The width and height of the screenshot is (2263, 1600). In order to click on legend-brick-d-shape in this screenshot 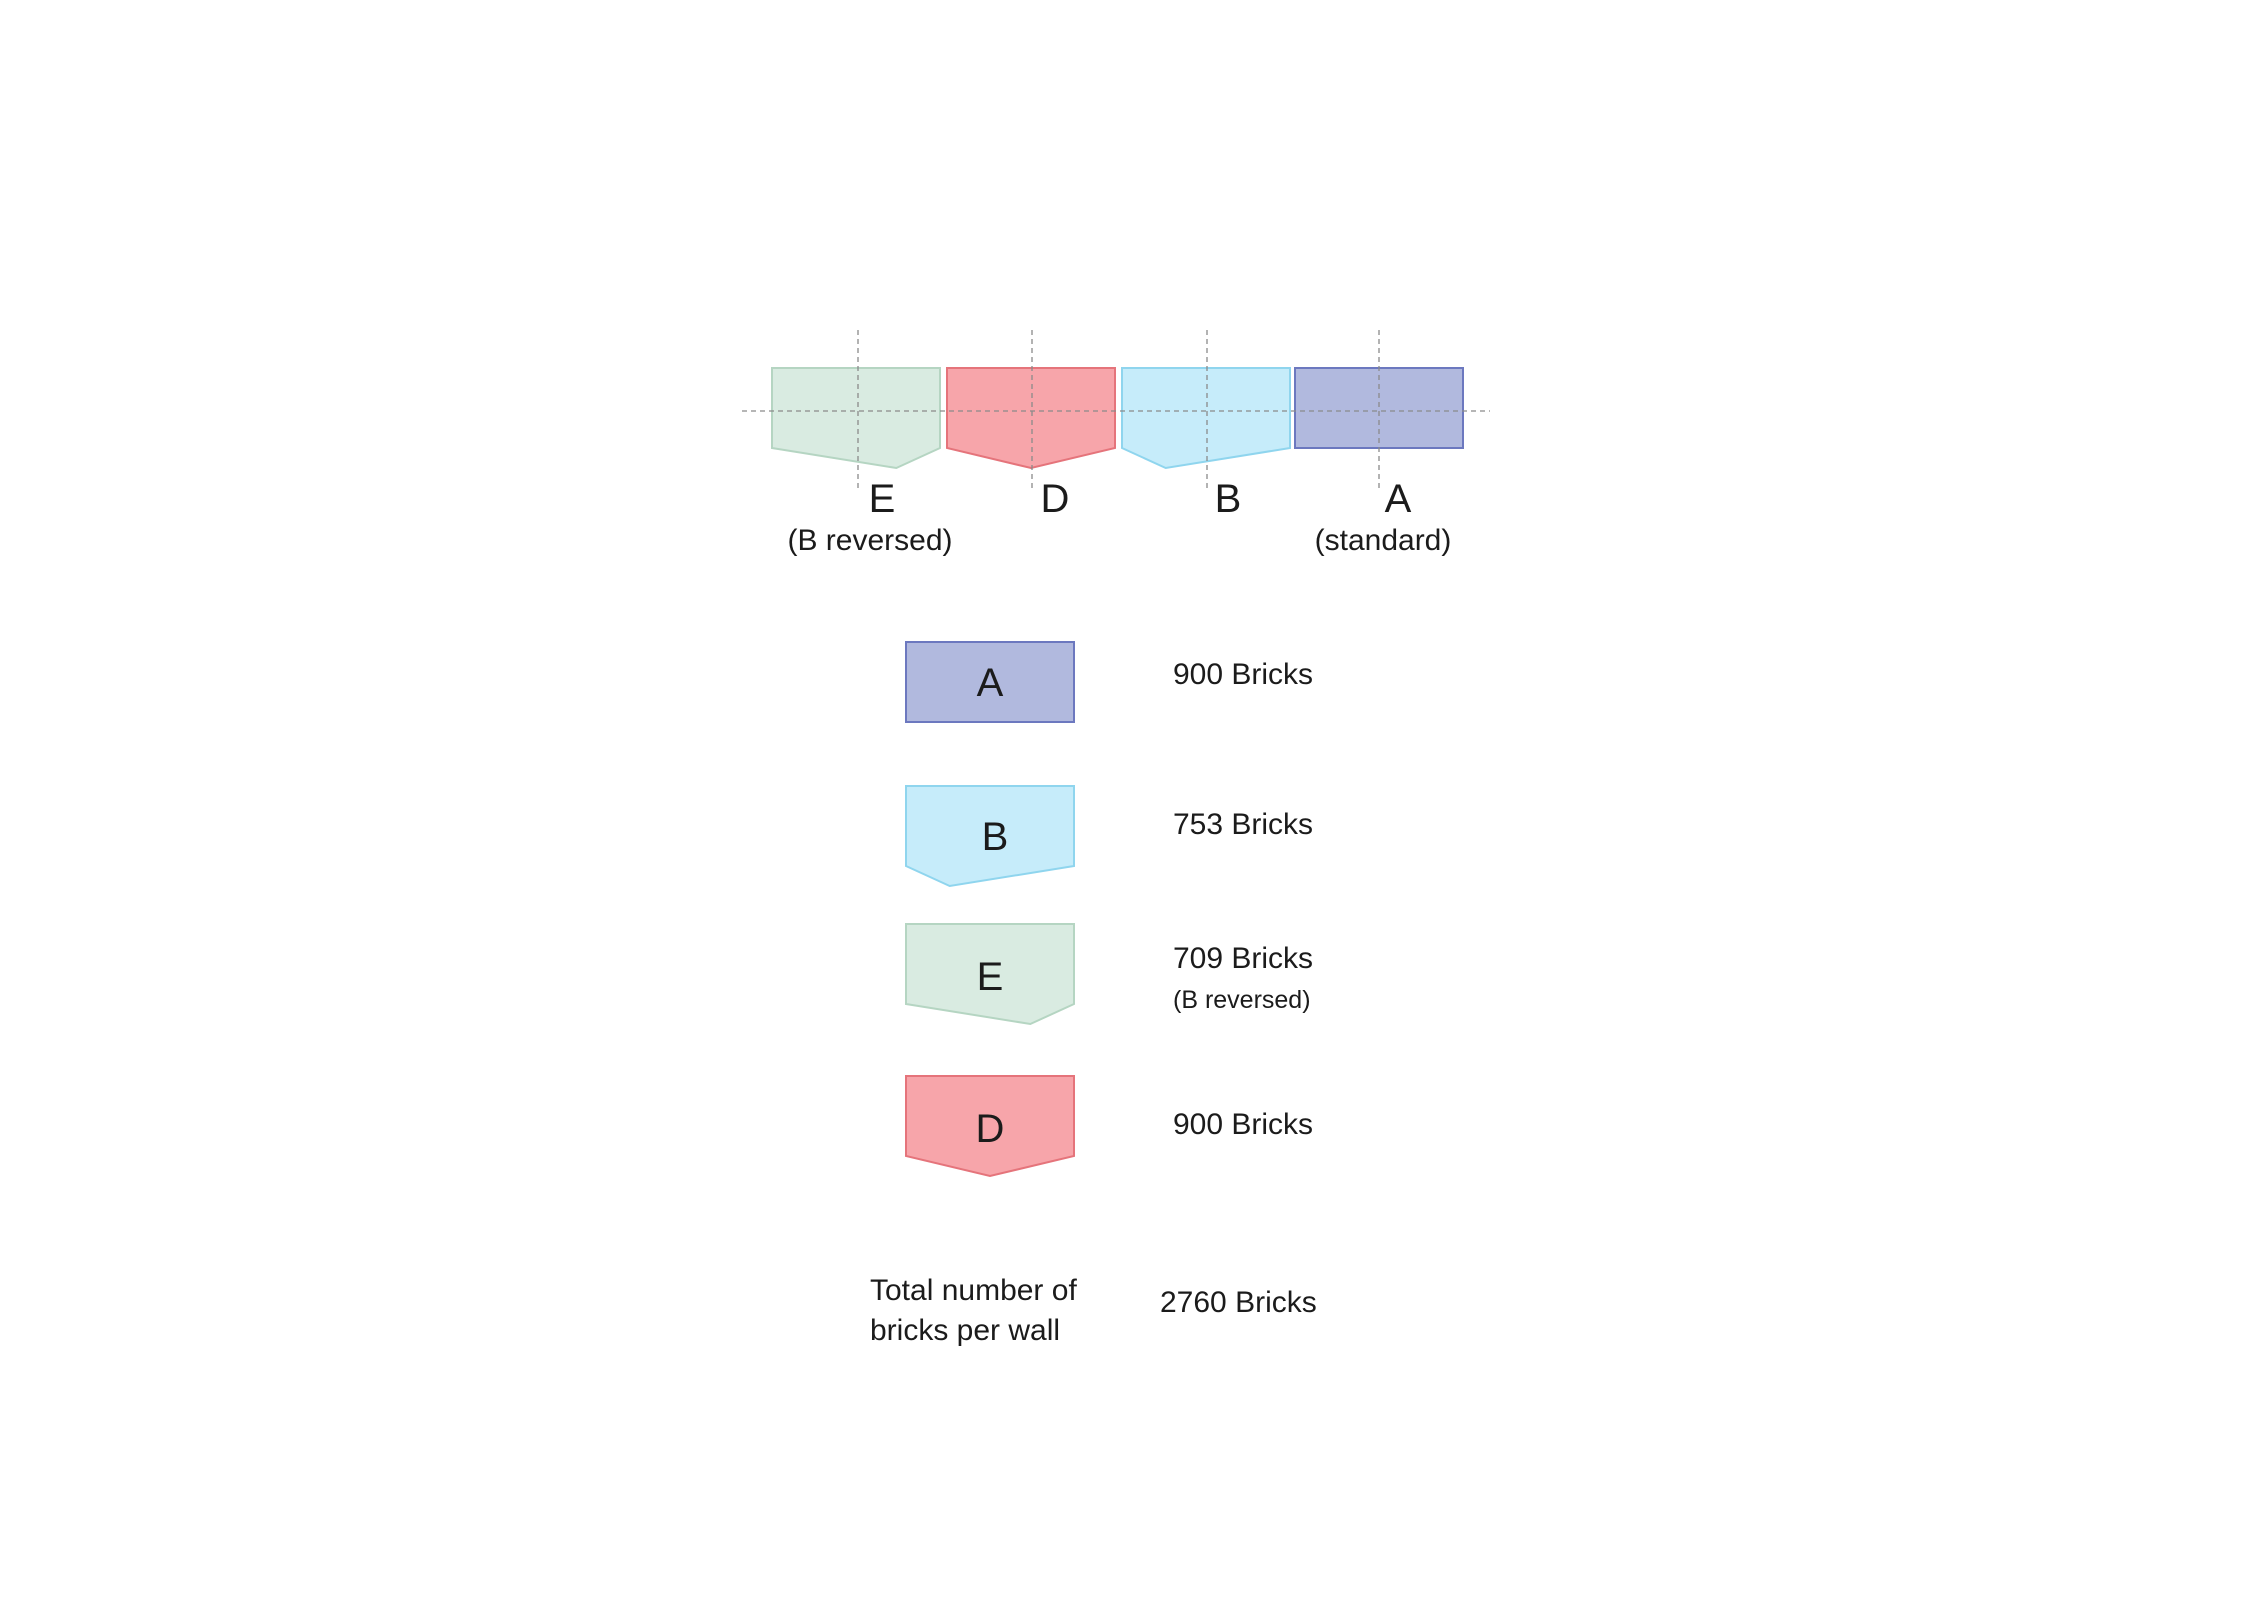, I will do `click(990, 1126)`.